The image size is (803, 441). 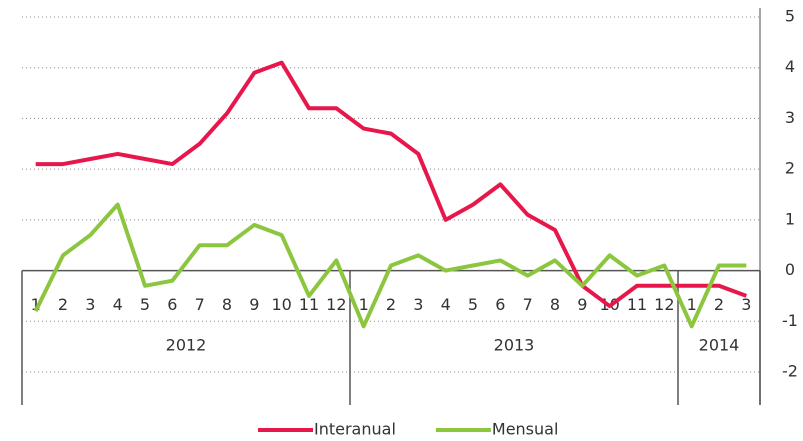 I want to click on y-tick-label: 3, so click(x=790, y=117).